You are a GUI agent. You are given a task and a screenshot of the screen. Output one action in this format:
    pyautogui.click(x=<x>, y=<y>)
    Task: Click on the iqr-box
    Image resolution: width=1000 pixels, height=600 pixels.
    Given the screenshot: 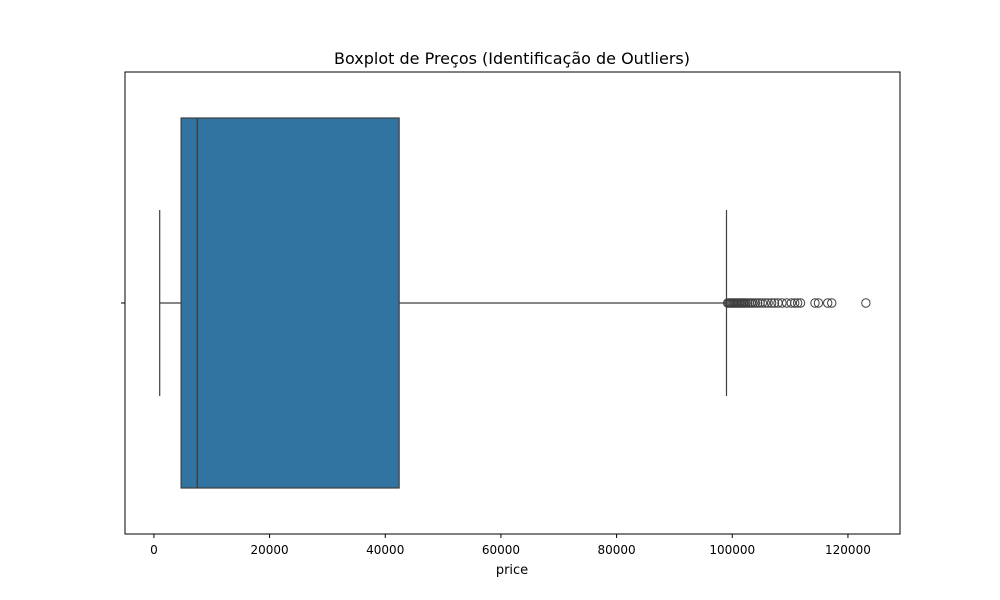 What is the action you would take?
    pyautogui.click(x=290, y=303)
    